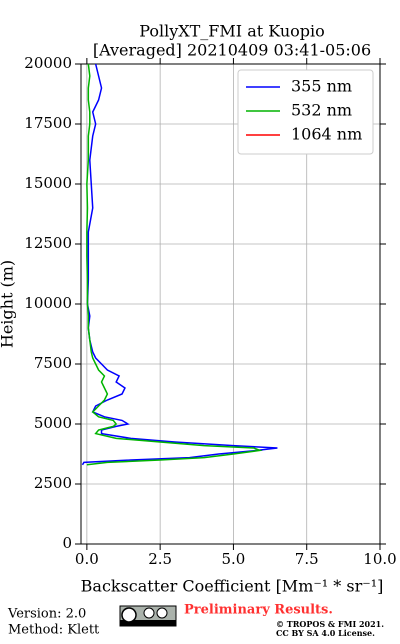 This screenshot has height=644, width=400. Describe the element at coordinates (67, 543) in the screenshot. I see `y-tick-label: 0` at that location.